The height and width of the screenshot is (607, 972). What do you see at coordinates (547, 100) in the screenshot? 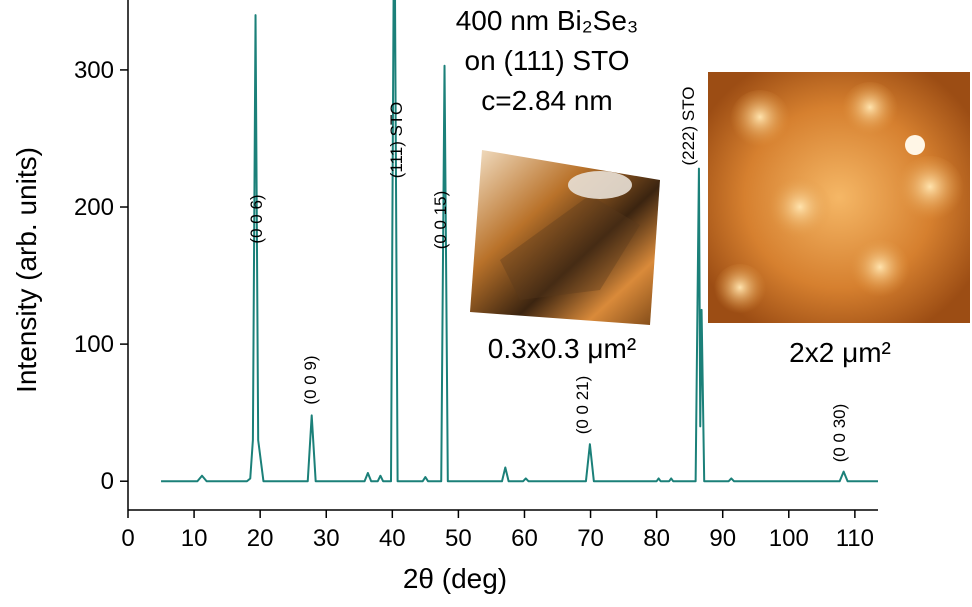
I see `title-line: c=2.84 nm` at bounding box center [547, 100].